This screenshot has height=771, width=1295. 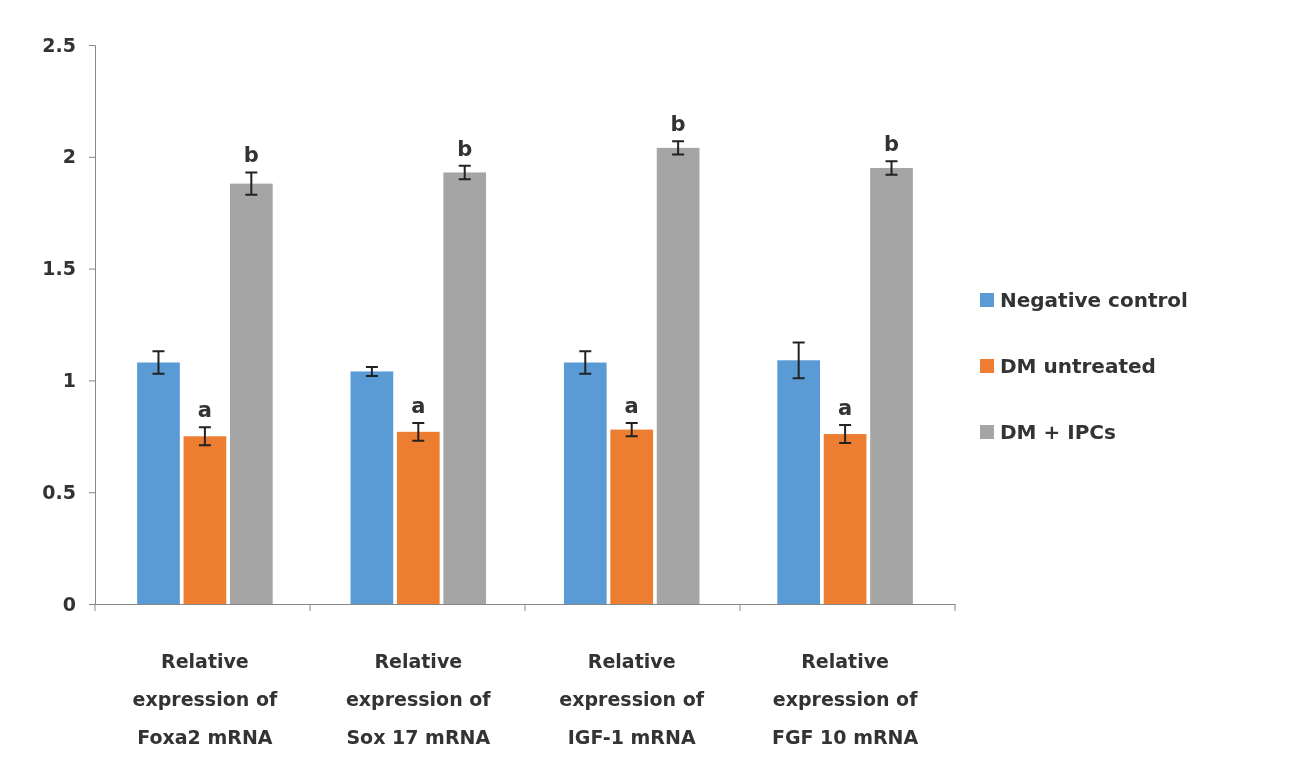 I want to click on legend-label: Negative control, so click(x=1094, y=300).